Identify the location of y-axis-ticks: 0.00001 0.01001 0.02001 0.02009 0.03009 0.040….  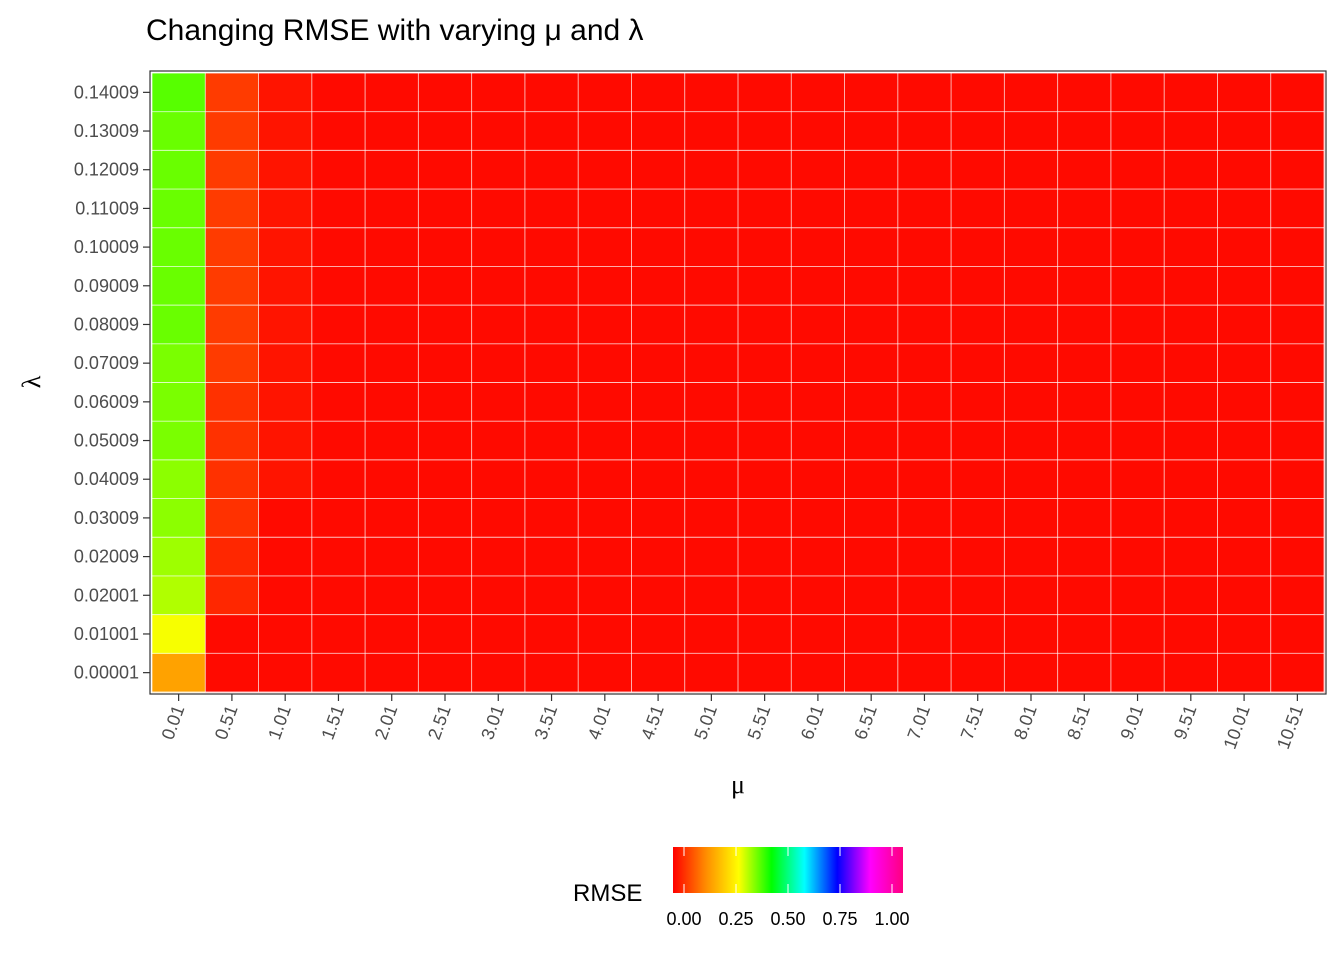
(112, 382).